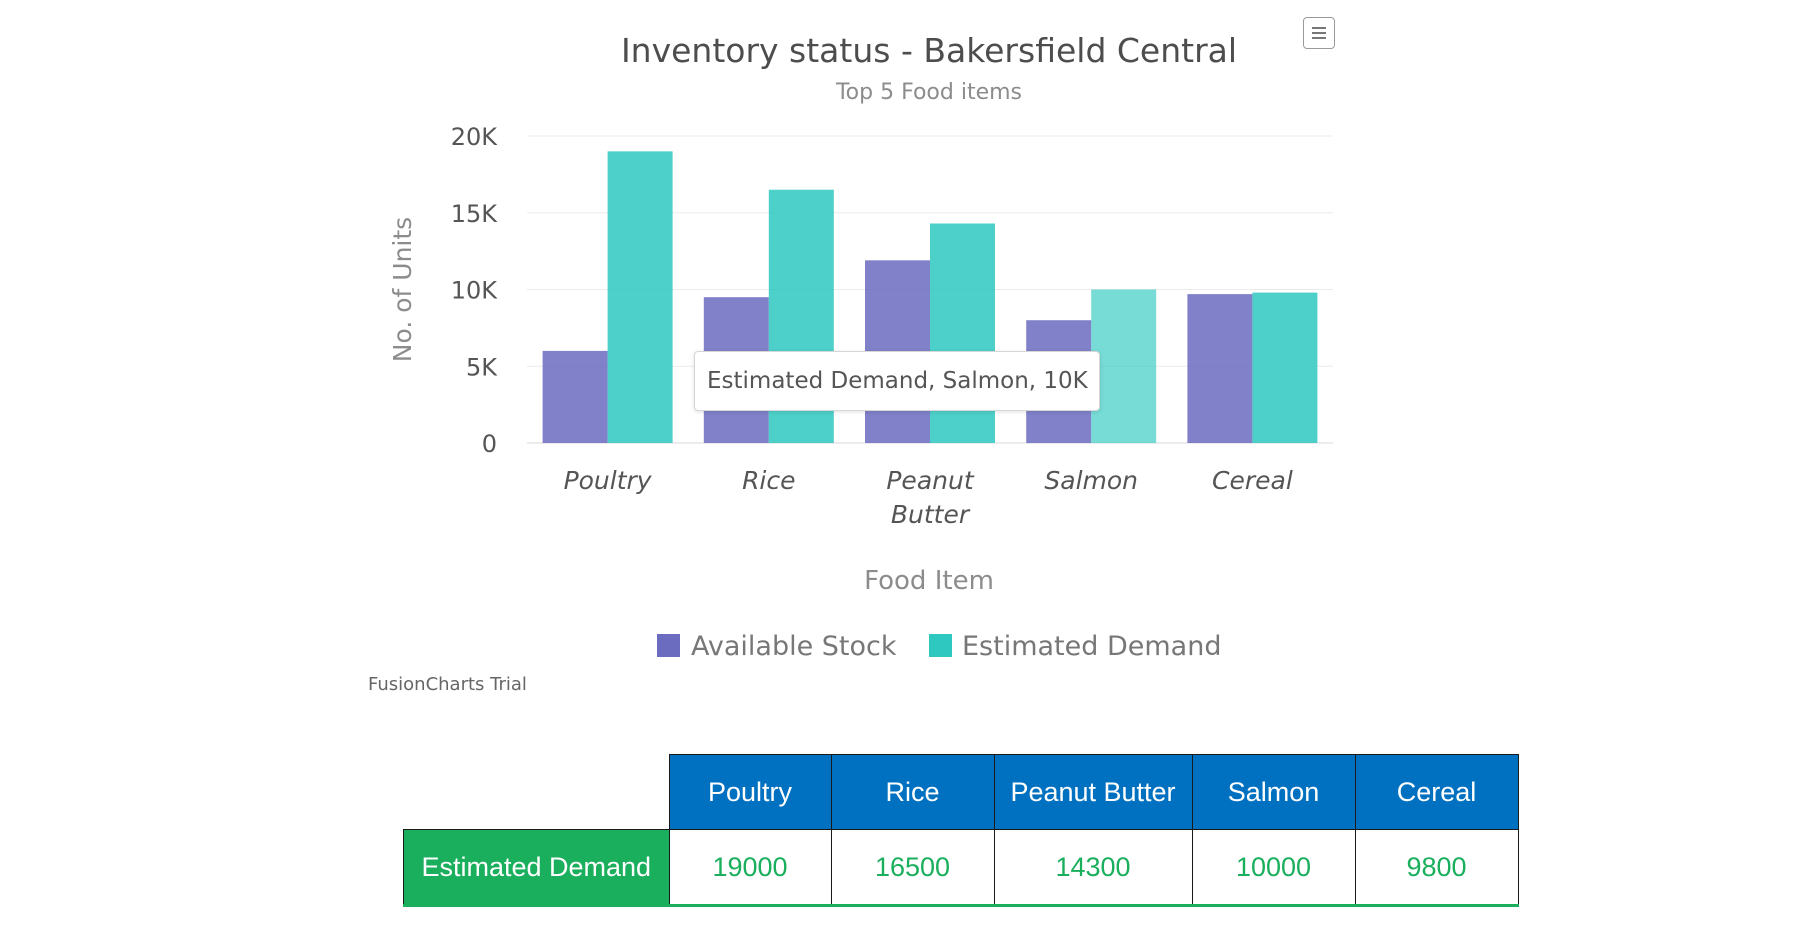 Image resolution: width=1818 pixels, height=952 pixels. I want to click on chart-tooltip: Estimated Demand, Salmon, 10K, so click(897, 381).